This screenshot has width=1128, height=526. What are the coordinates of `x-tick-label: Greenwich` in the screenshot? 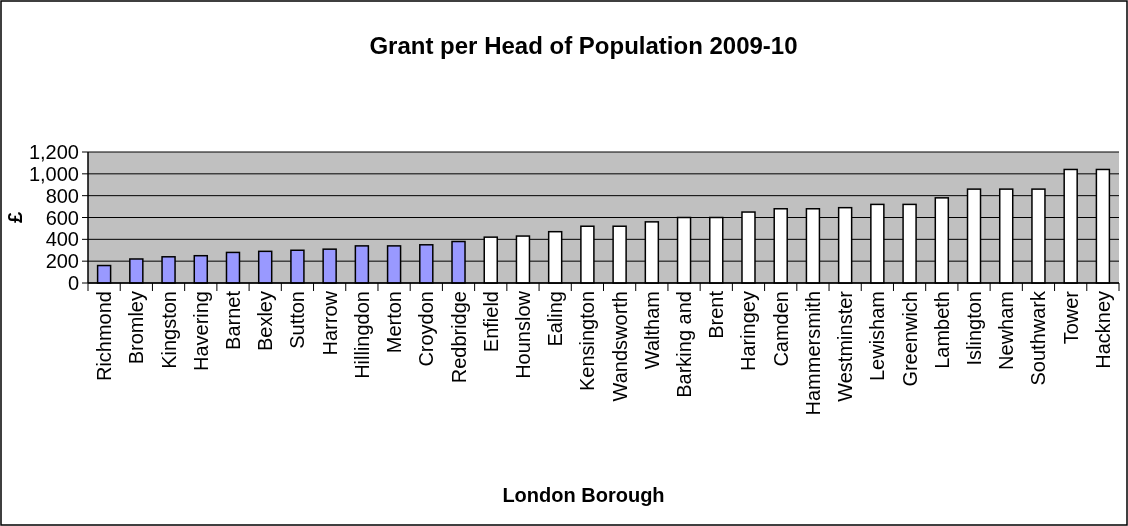 It's located at (909, 339).